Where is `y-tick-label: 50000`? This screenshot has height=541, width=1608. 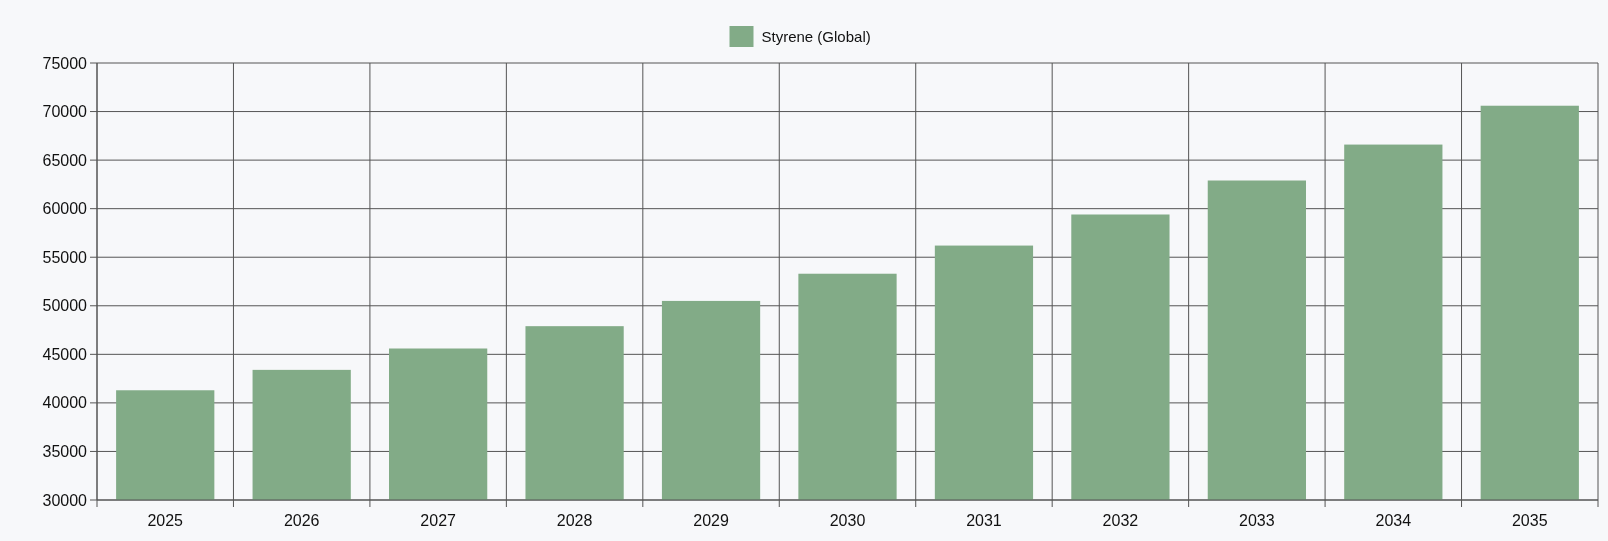 y-tick-label: 50000 is located at coordinates (65, 306).